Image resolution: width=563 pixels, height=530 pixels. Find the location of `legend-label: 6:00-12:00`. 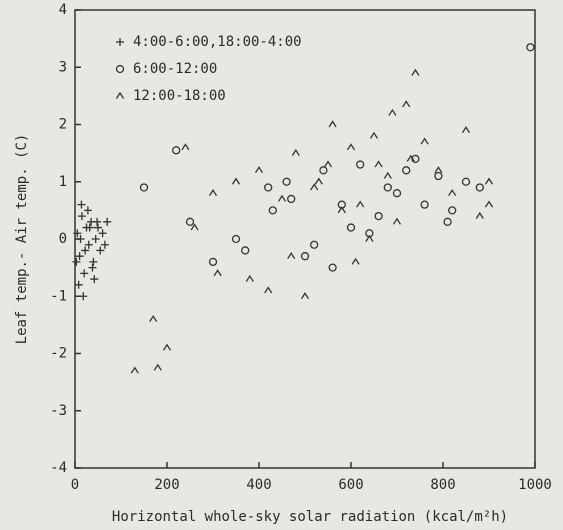

legend-label: 6:00-12:00 is located at coordinates (175, 69).